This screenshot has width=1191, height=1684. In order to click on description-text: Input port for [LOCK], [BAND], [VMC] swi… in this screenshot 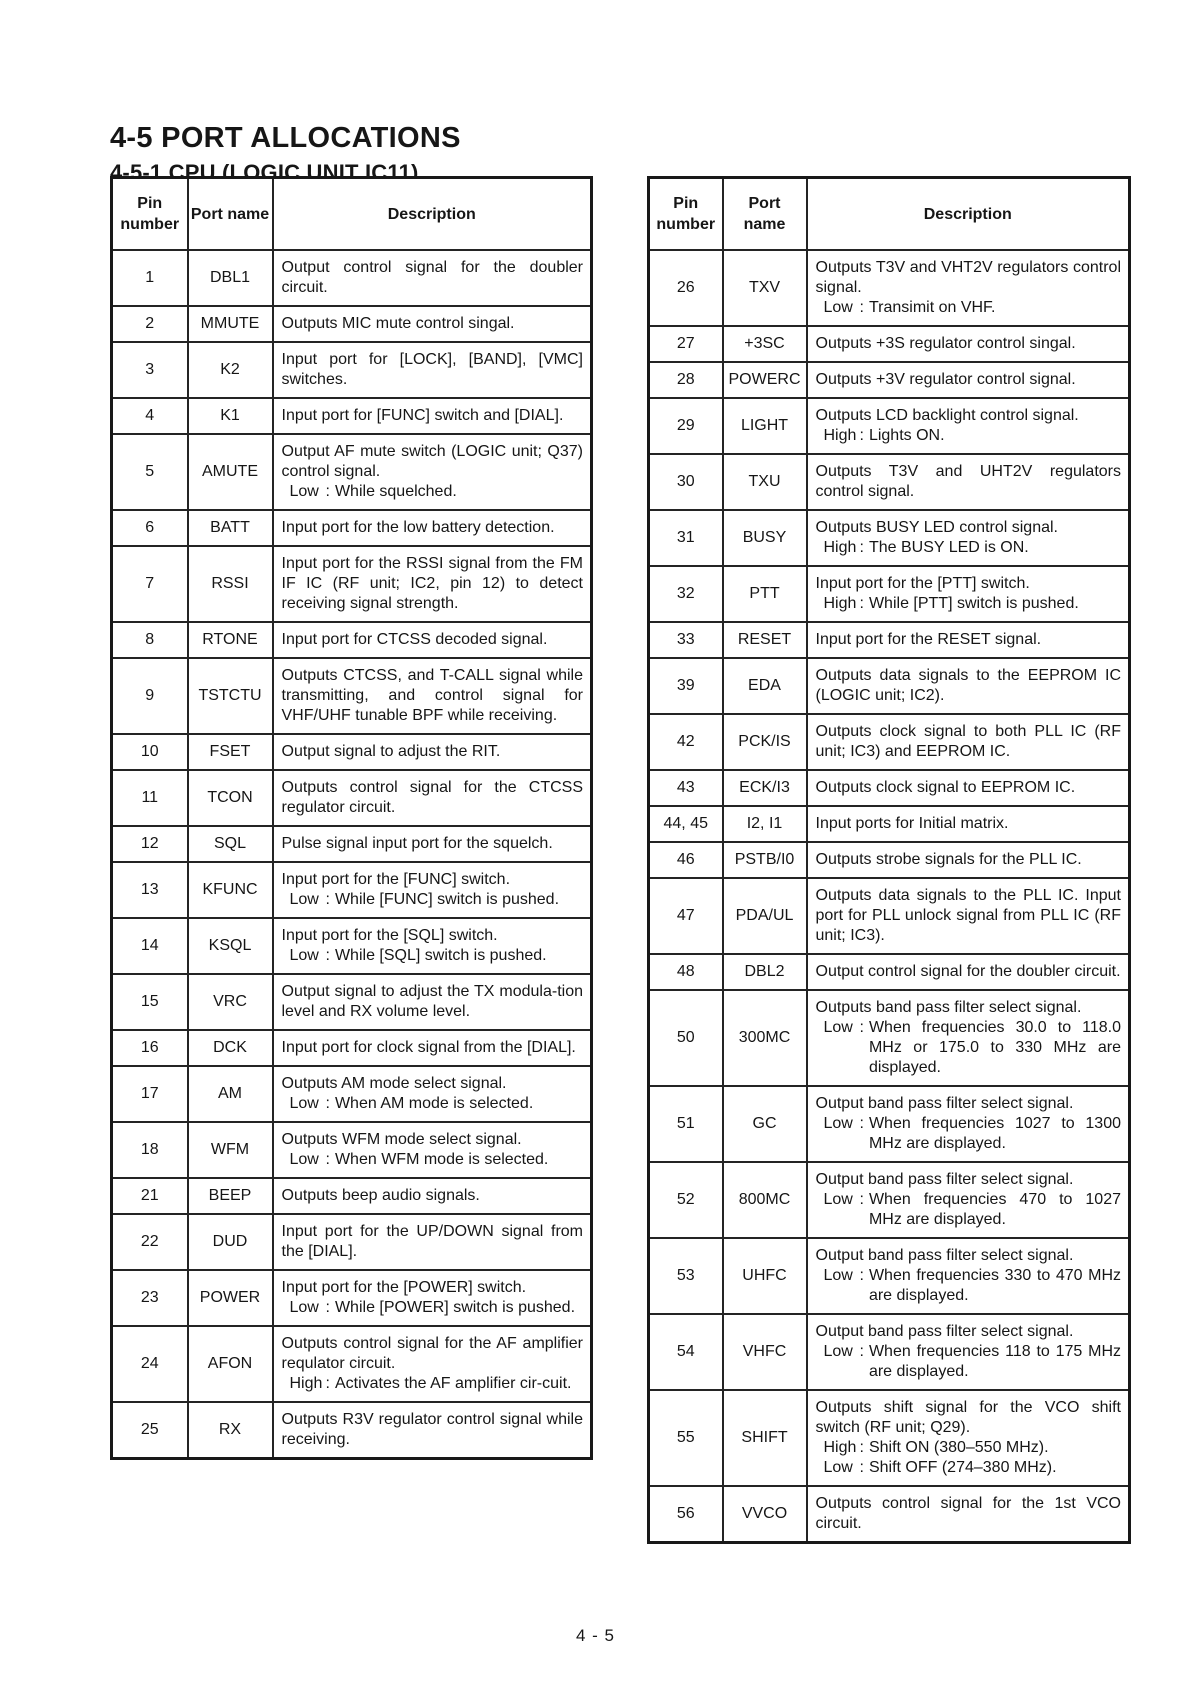, I will do `click(432, 369)`.